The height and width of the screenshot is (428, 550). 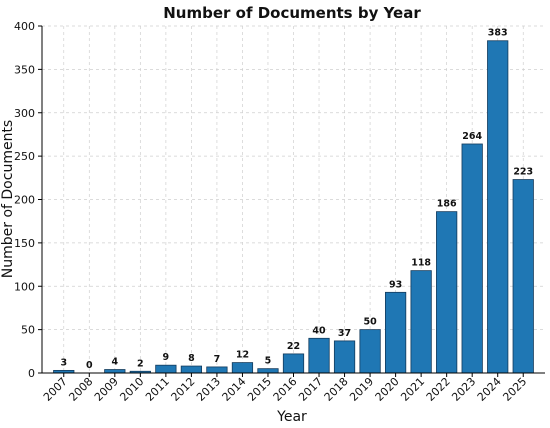 I want to click on bar-value-label-2016: 22, so click(x=293, y=346).